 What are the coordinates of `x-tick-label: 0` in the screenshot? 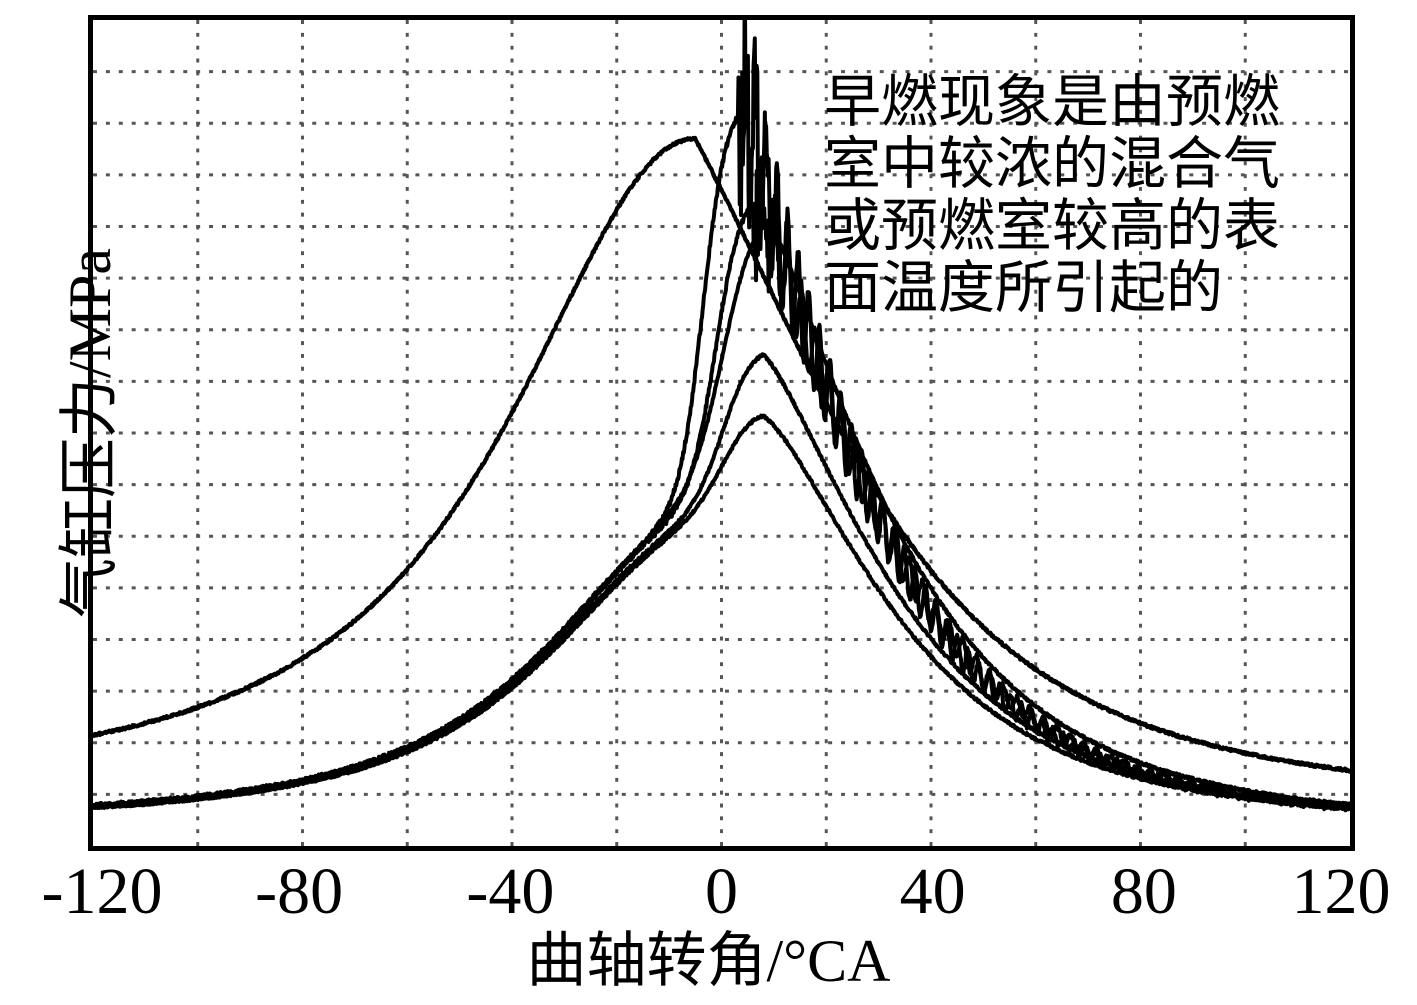 It's located at (721, 891).